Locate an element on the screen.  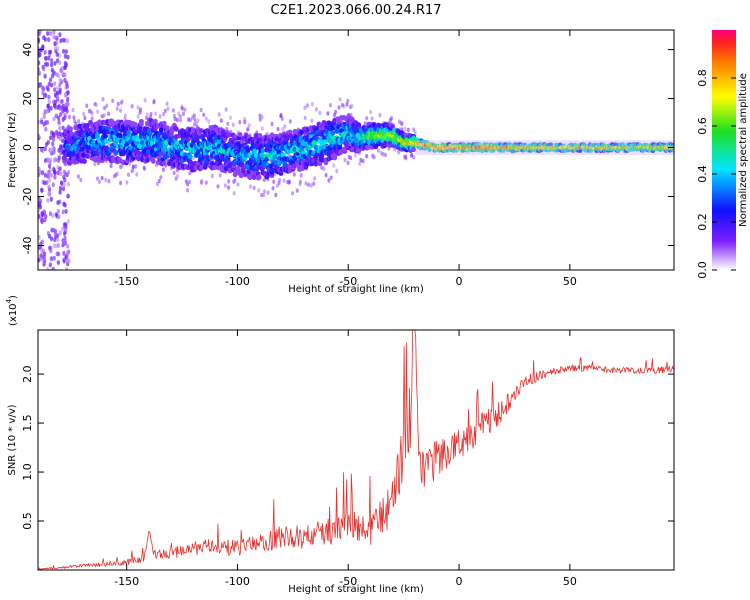
spectrogram-ytick-label: 0 is located at coordinates (27, 147).